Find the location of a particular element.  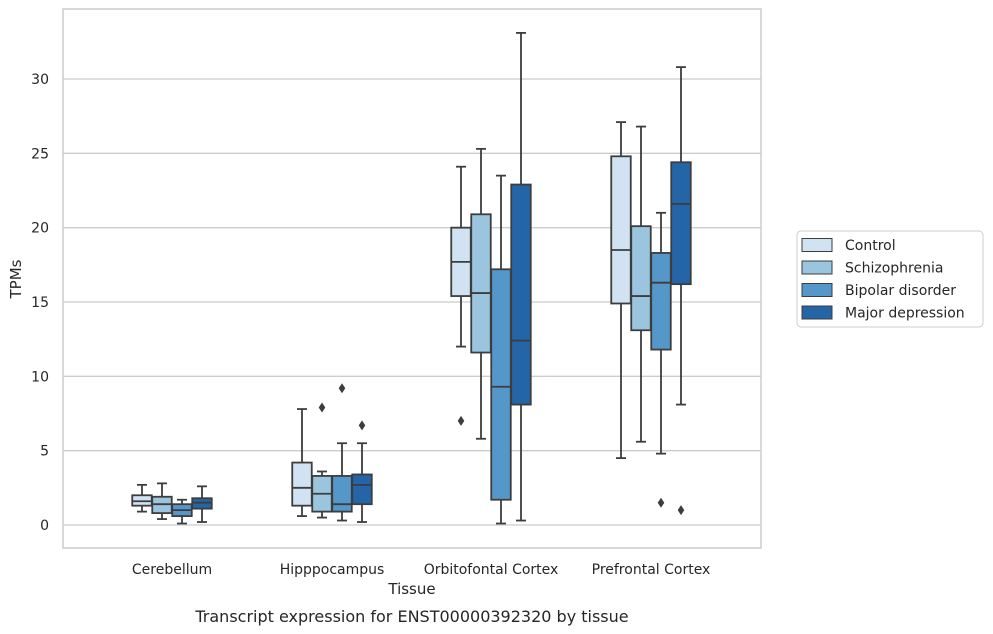

x-tick-label: Prefrontal Cortex is located at coordinates (651, 570).